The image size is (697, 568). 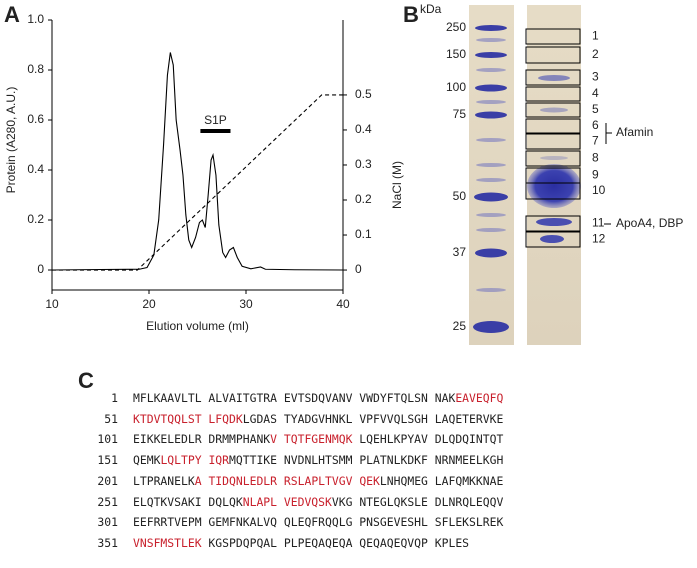 What do you see at coordinates (366, 460) in the screenshot?
I see `sequence-segment: MQTTIKE NVDNLHTSMM PLATNLKDKF NRNMEELKGH` at bounding box center [366, 460].